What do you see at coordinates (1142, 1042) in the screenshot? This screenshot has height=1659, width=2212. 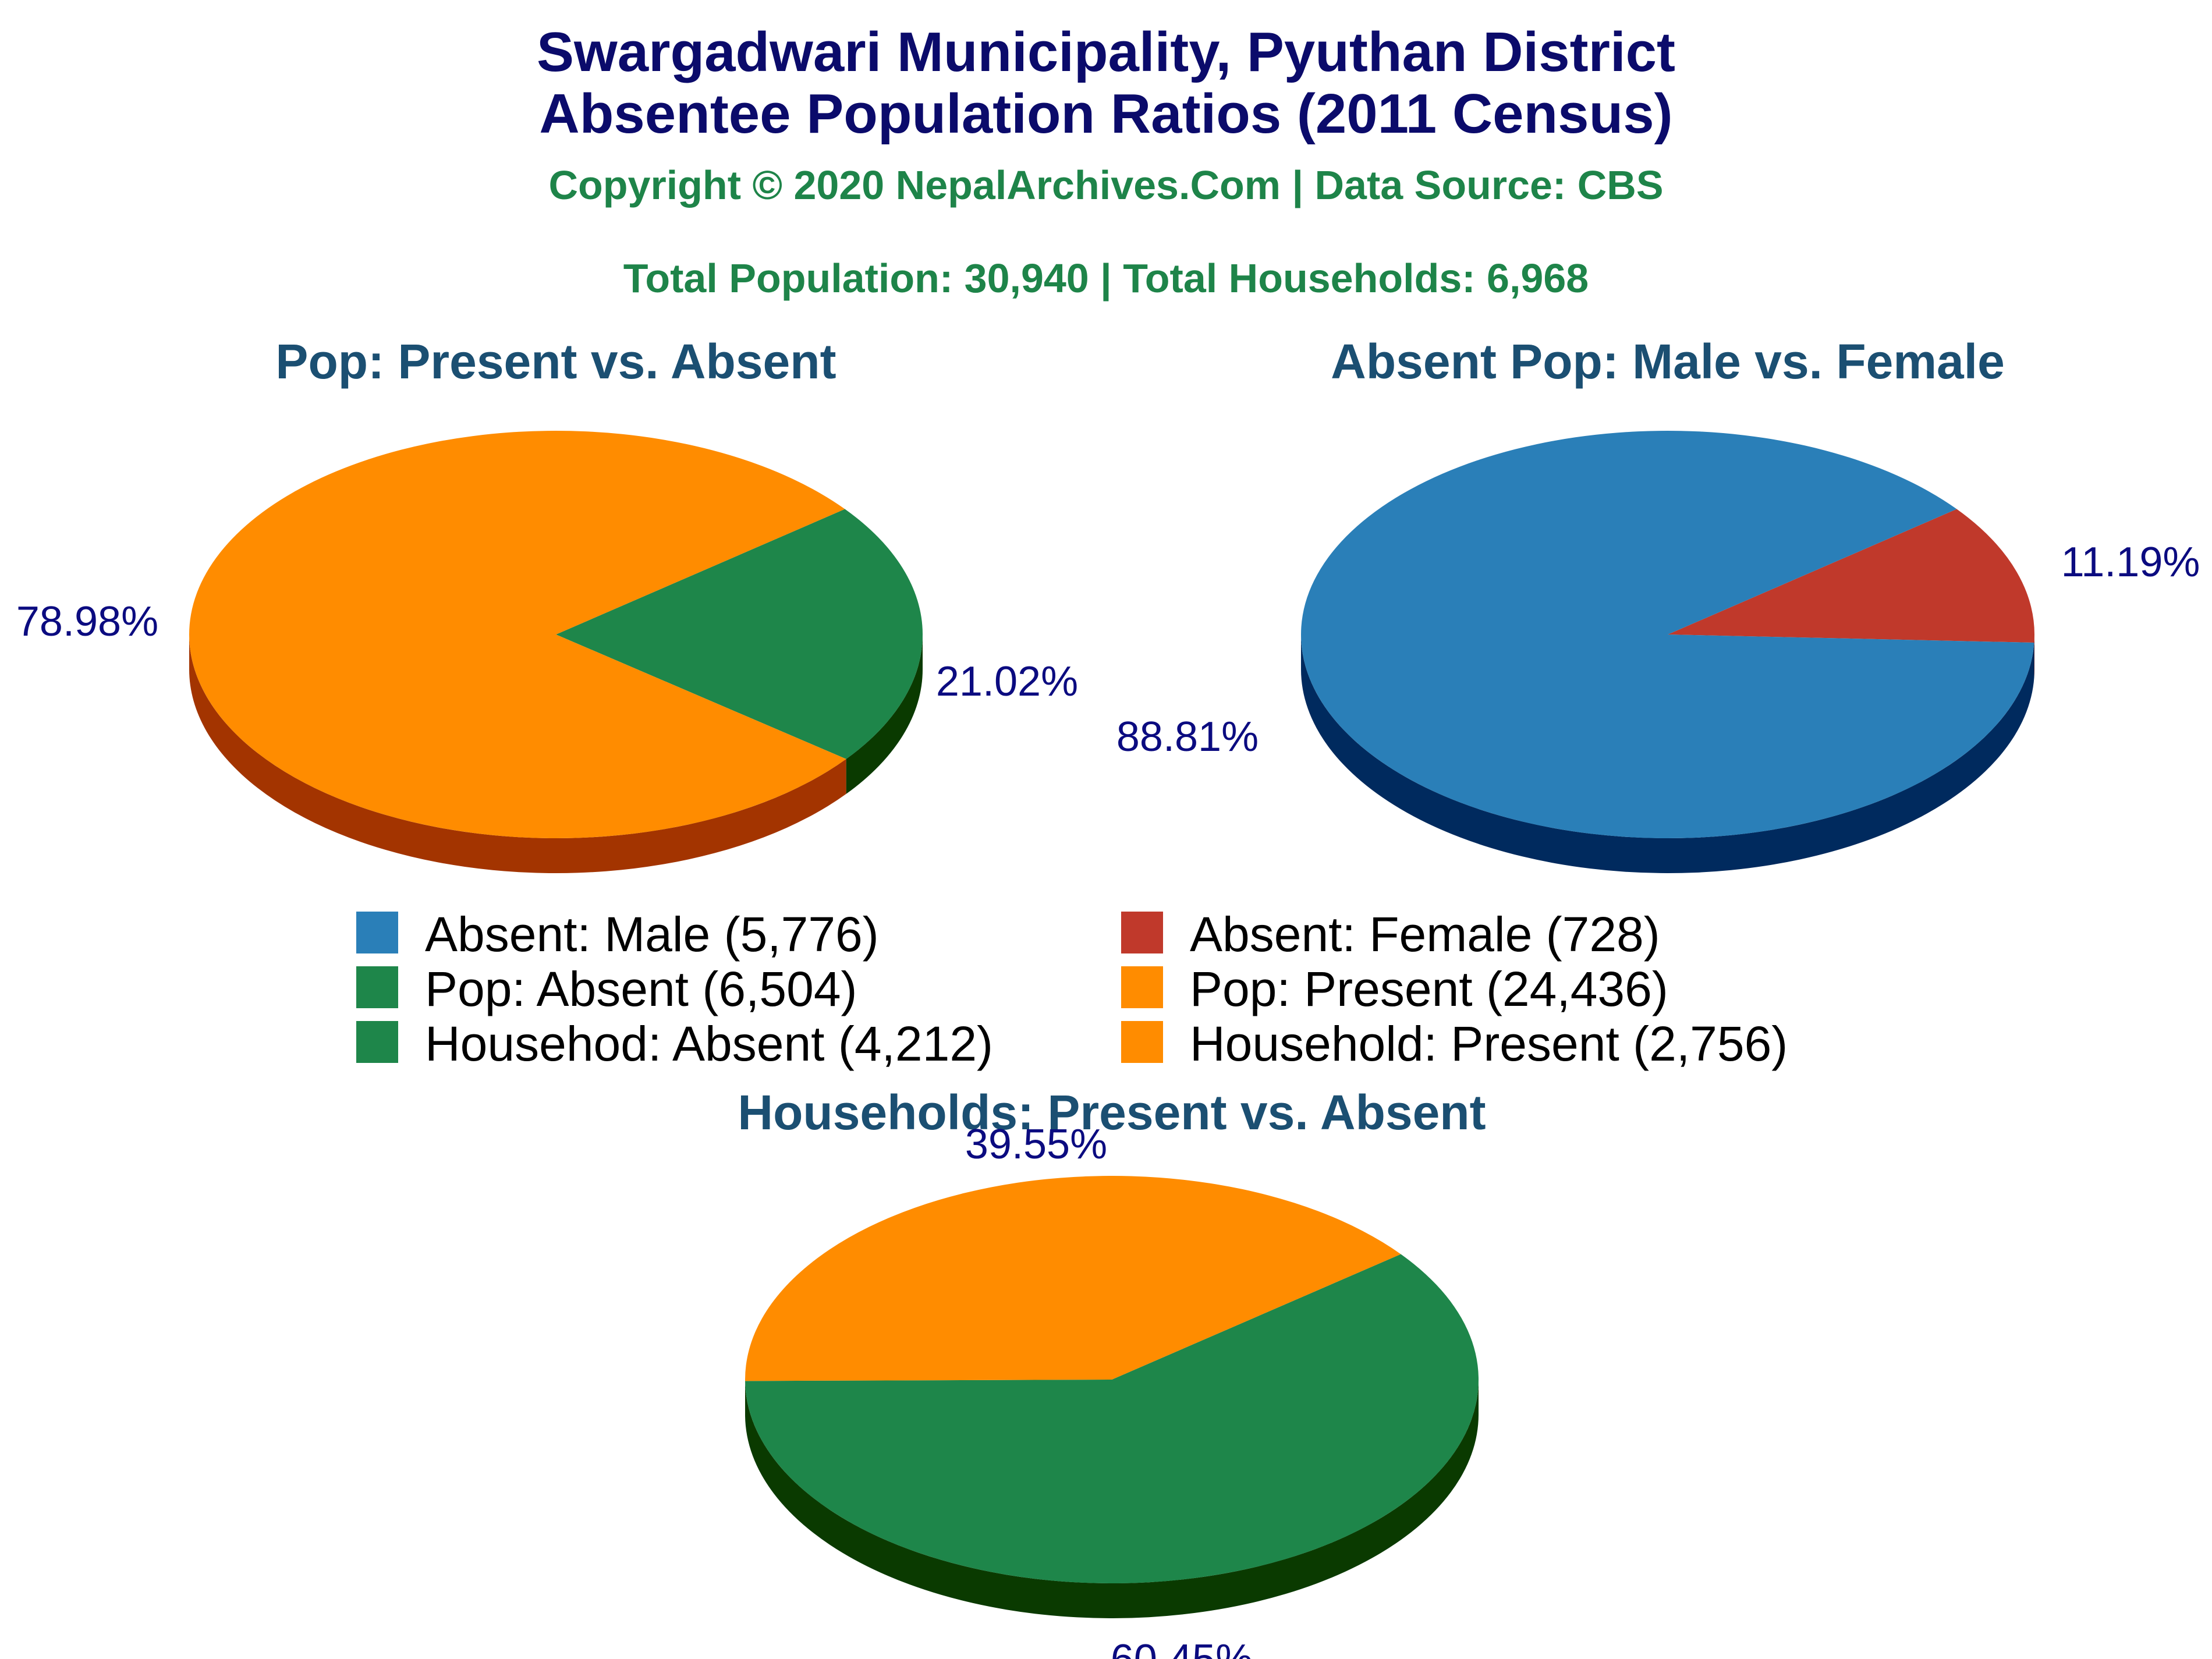 I see `legend-swatch-household-present` at bounding box center [1142, 1042].